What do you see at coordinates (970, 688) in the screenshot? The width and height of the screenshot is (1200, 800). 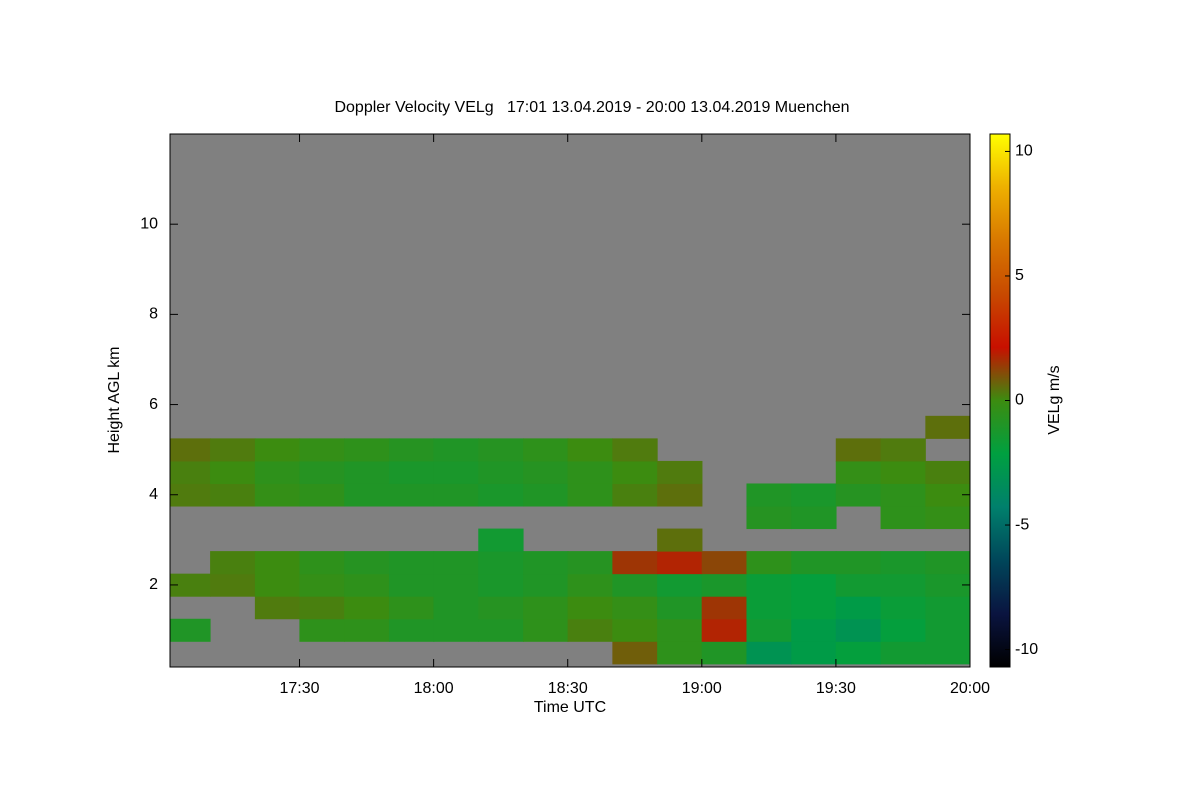 I see `x-tick-label: 20:00` at bounding box center [970, 688].